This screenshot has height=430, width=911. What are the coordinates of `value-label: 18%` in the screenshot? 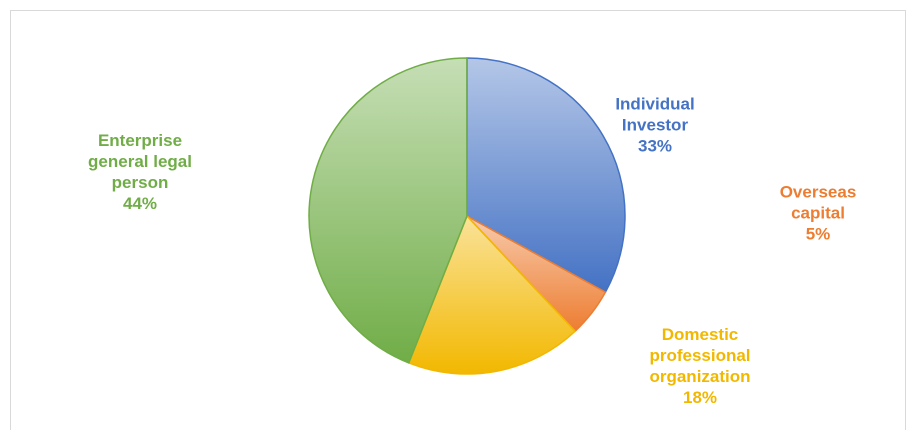 It's located at (700, 397).